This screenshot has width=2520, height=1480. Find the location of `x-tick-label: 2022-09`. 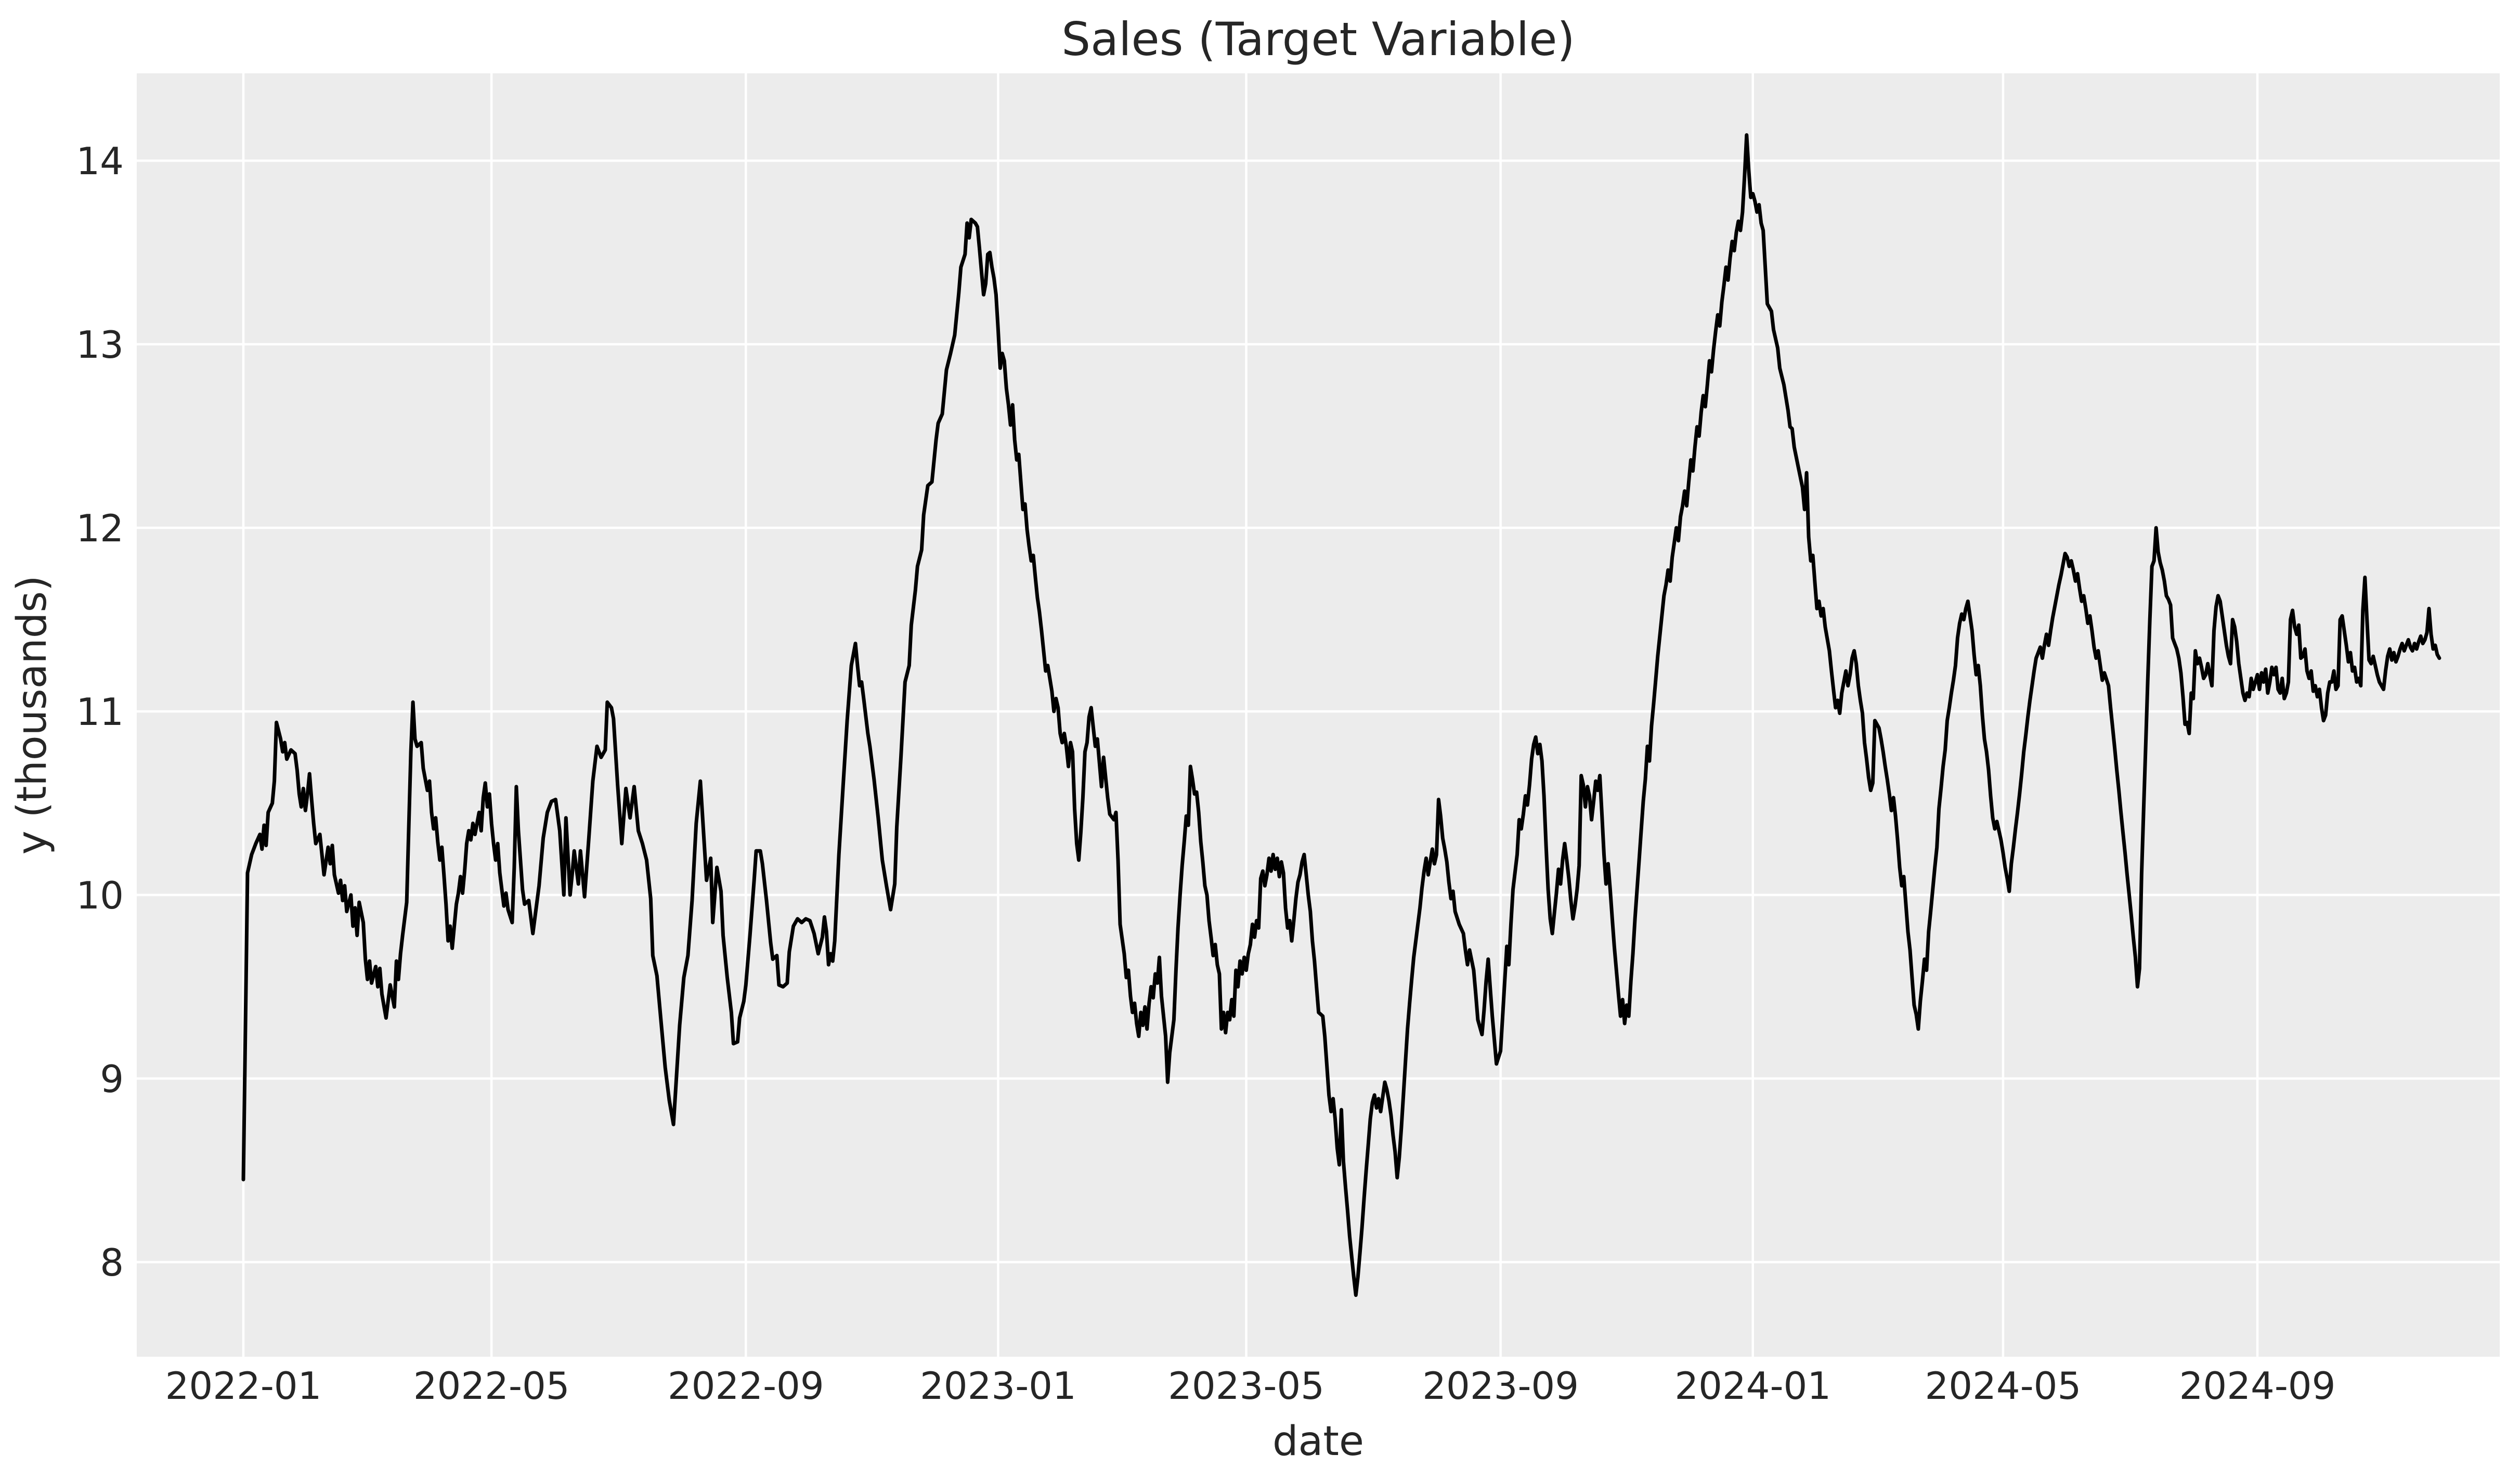

x-tick-label: 2022-09 is located at coordinates (746, 1386).